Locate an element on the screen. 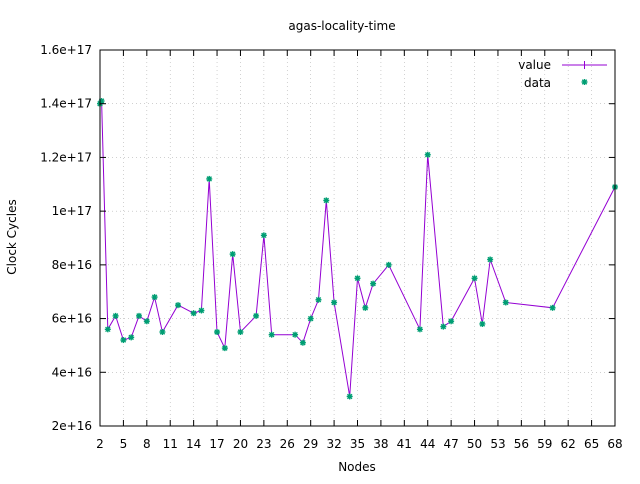 This screenshot has height=484, width=640. x-tick-label: 53 is located at coordinates (497, 444).